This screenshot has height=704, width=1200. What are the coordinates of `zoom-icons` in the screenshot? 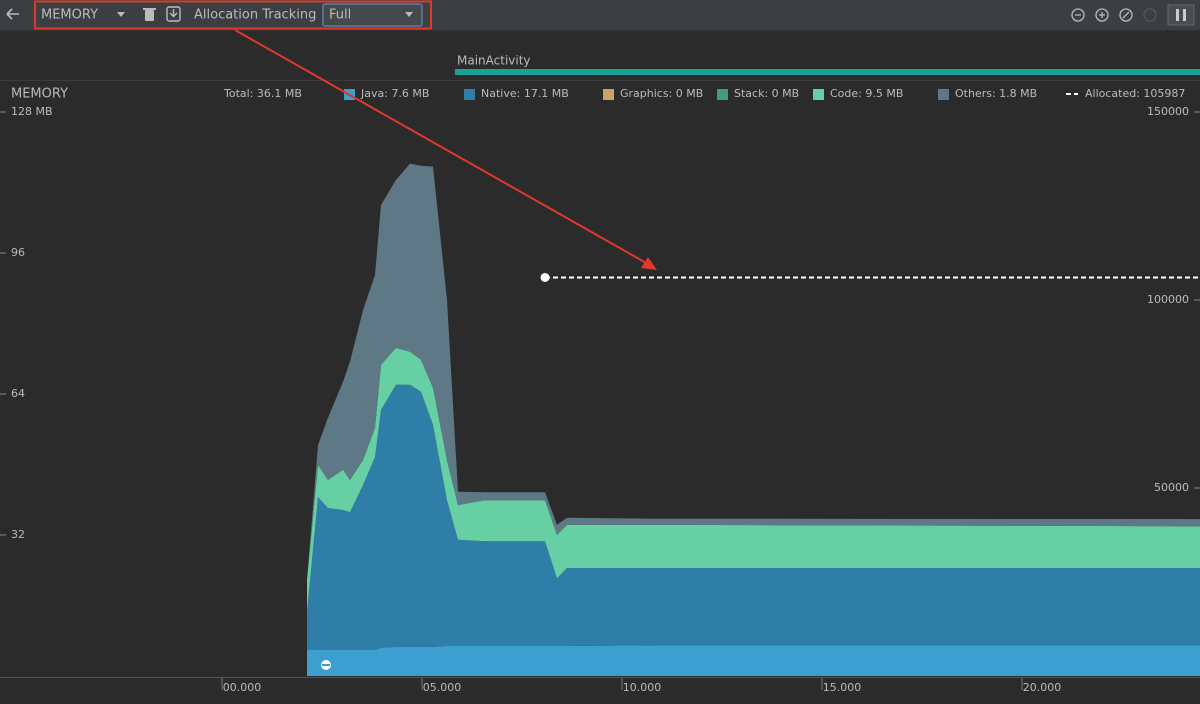 It's located at (1102, 15).